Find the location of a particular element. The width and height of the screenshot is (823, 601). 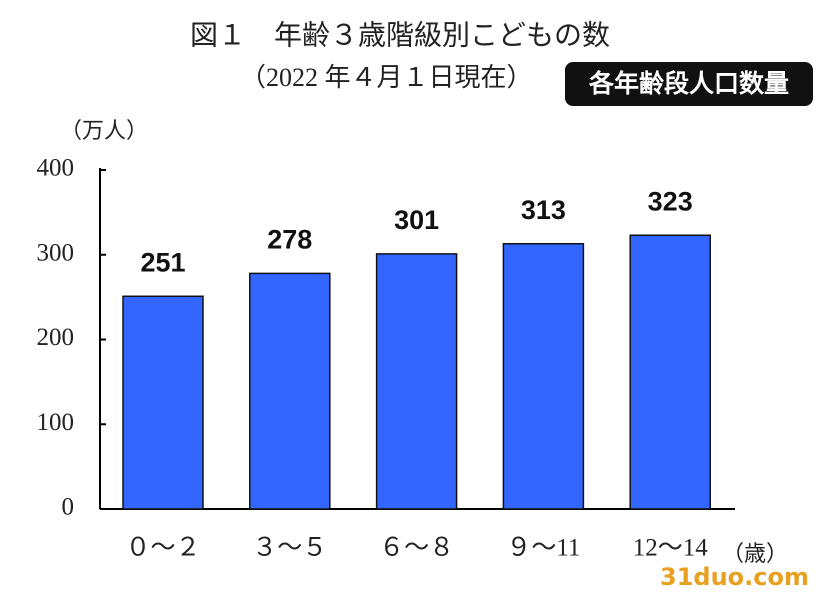

badge-bg is located at coordinates (689, 84).